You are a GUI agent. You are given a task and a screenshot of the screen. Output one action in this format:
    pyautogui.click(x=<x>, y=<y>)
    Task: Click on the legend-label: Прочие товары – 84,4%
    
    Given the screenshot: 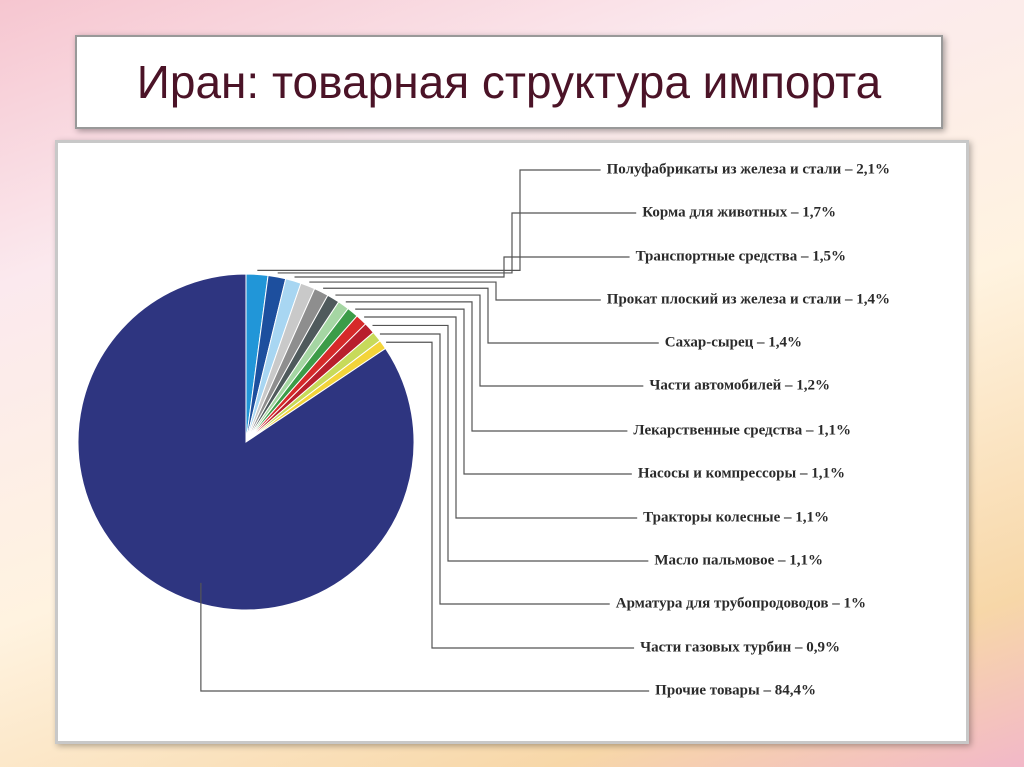 What is the action you would take?
    pyautogui.click(x=735, y=690)
    